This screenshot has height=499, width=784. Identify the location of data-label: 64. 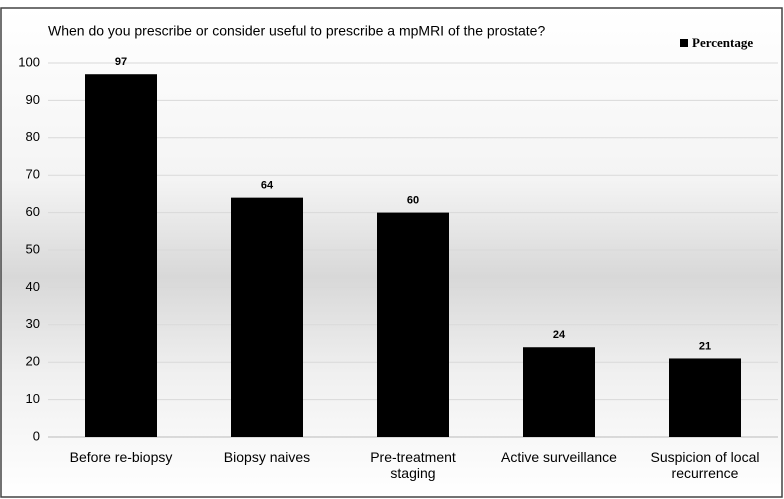
(267, 186).